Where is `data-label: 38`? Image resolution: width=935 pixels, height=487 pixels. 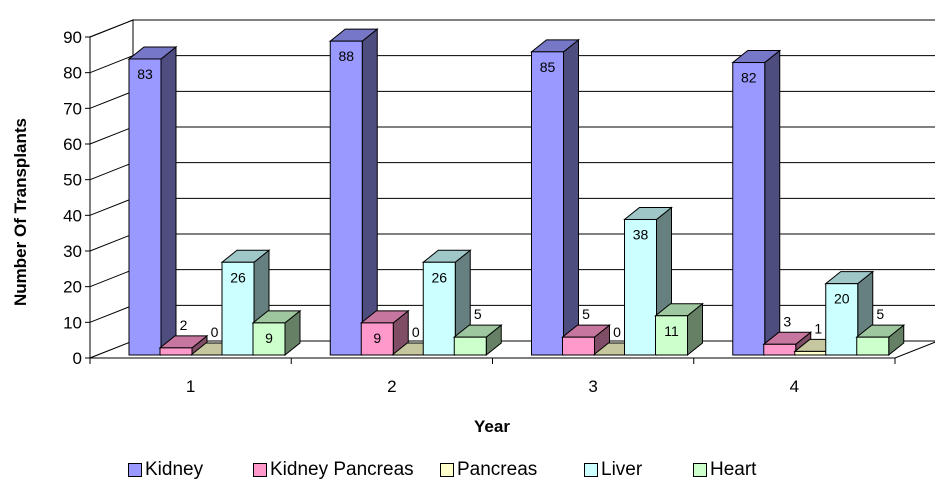
data-label: 38 is located at coordinates (641, 234).